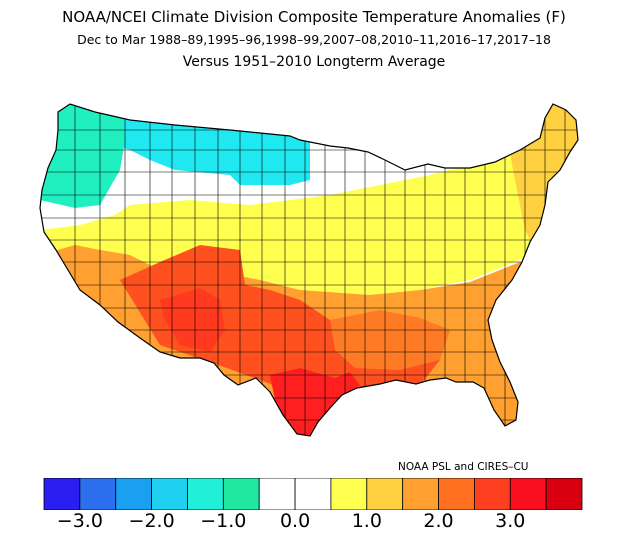 The height and width of the screenshot is (539, 628). I want to click on legend-tick-label: −2.0, so click(151, 521).